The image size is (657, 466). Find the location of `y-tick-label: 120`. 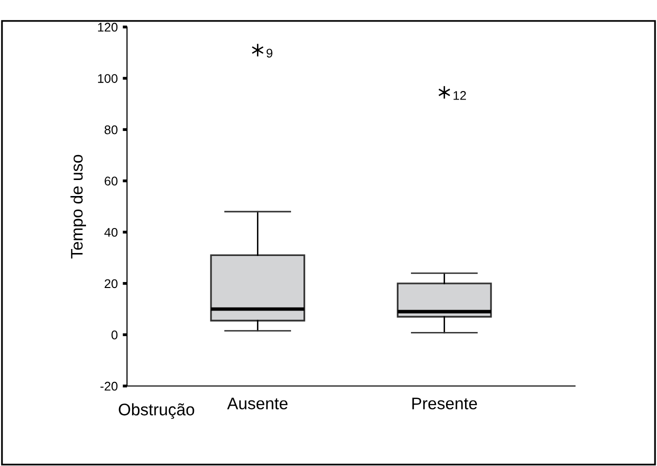

y-tick-label: 120 is located at coordinates (108, 27).